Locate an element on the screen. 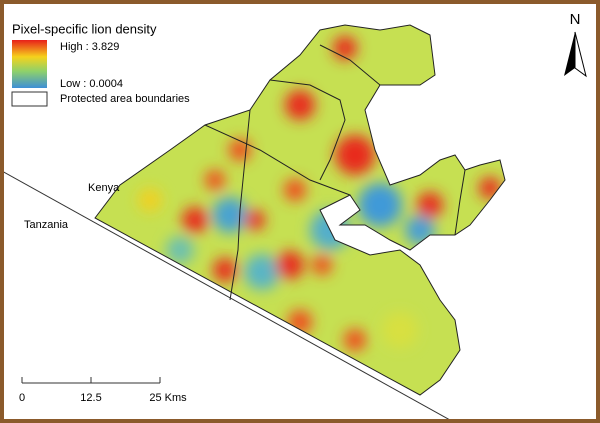 This screenshot has height=423, width=600. legend-high: High : 3.829 is located at coordinates (89, 47).